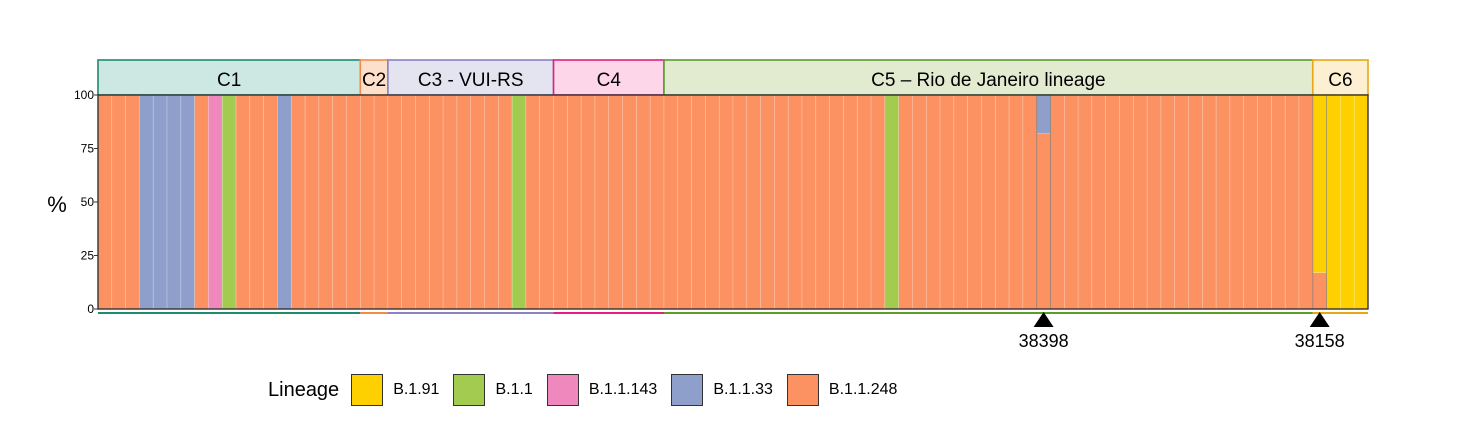 The height and width of the screenshot is (448, 1462). Describe the element at coordinates (374, 80) in the screenshot. I see `cluster-label-1: C2` at that location.